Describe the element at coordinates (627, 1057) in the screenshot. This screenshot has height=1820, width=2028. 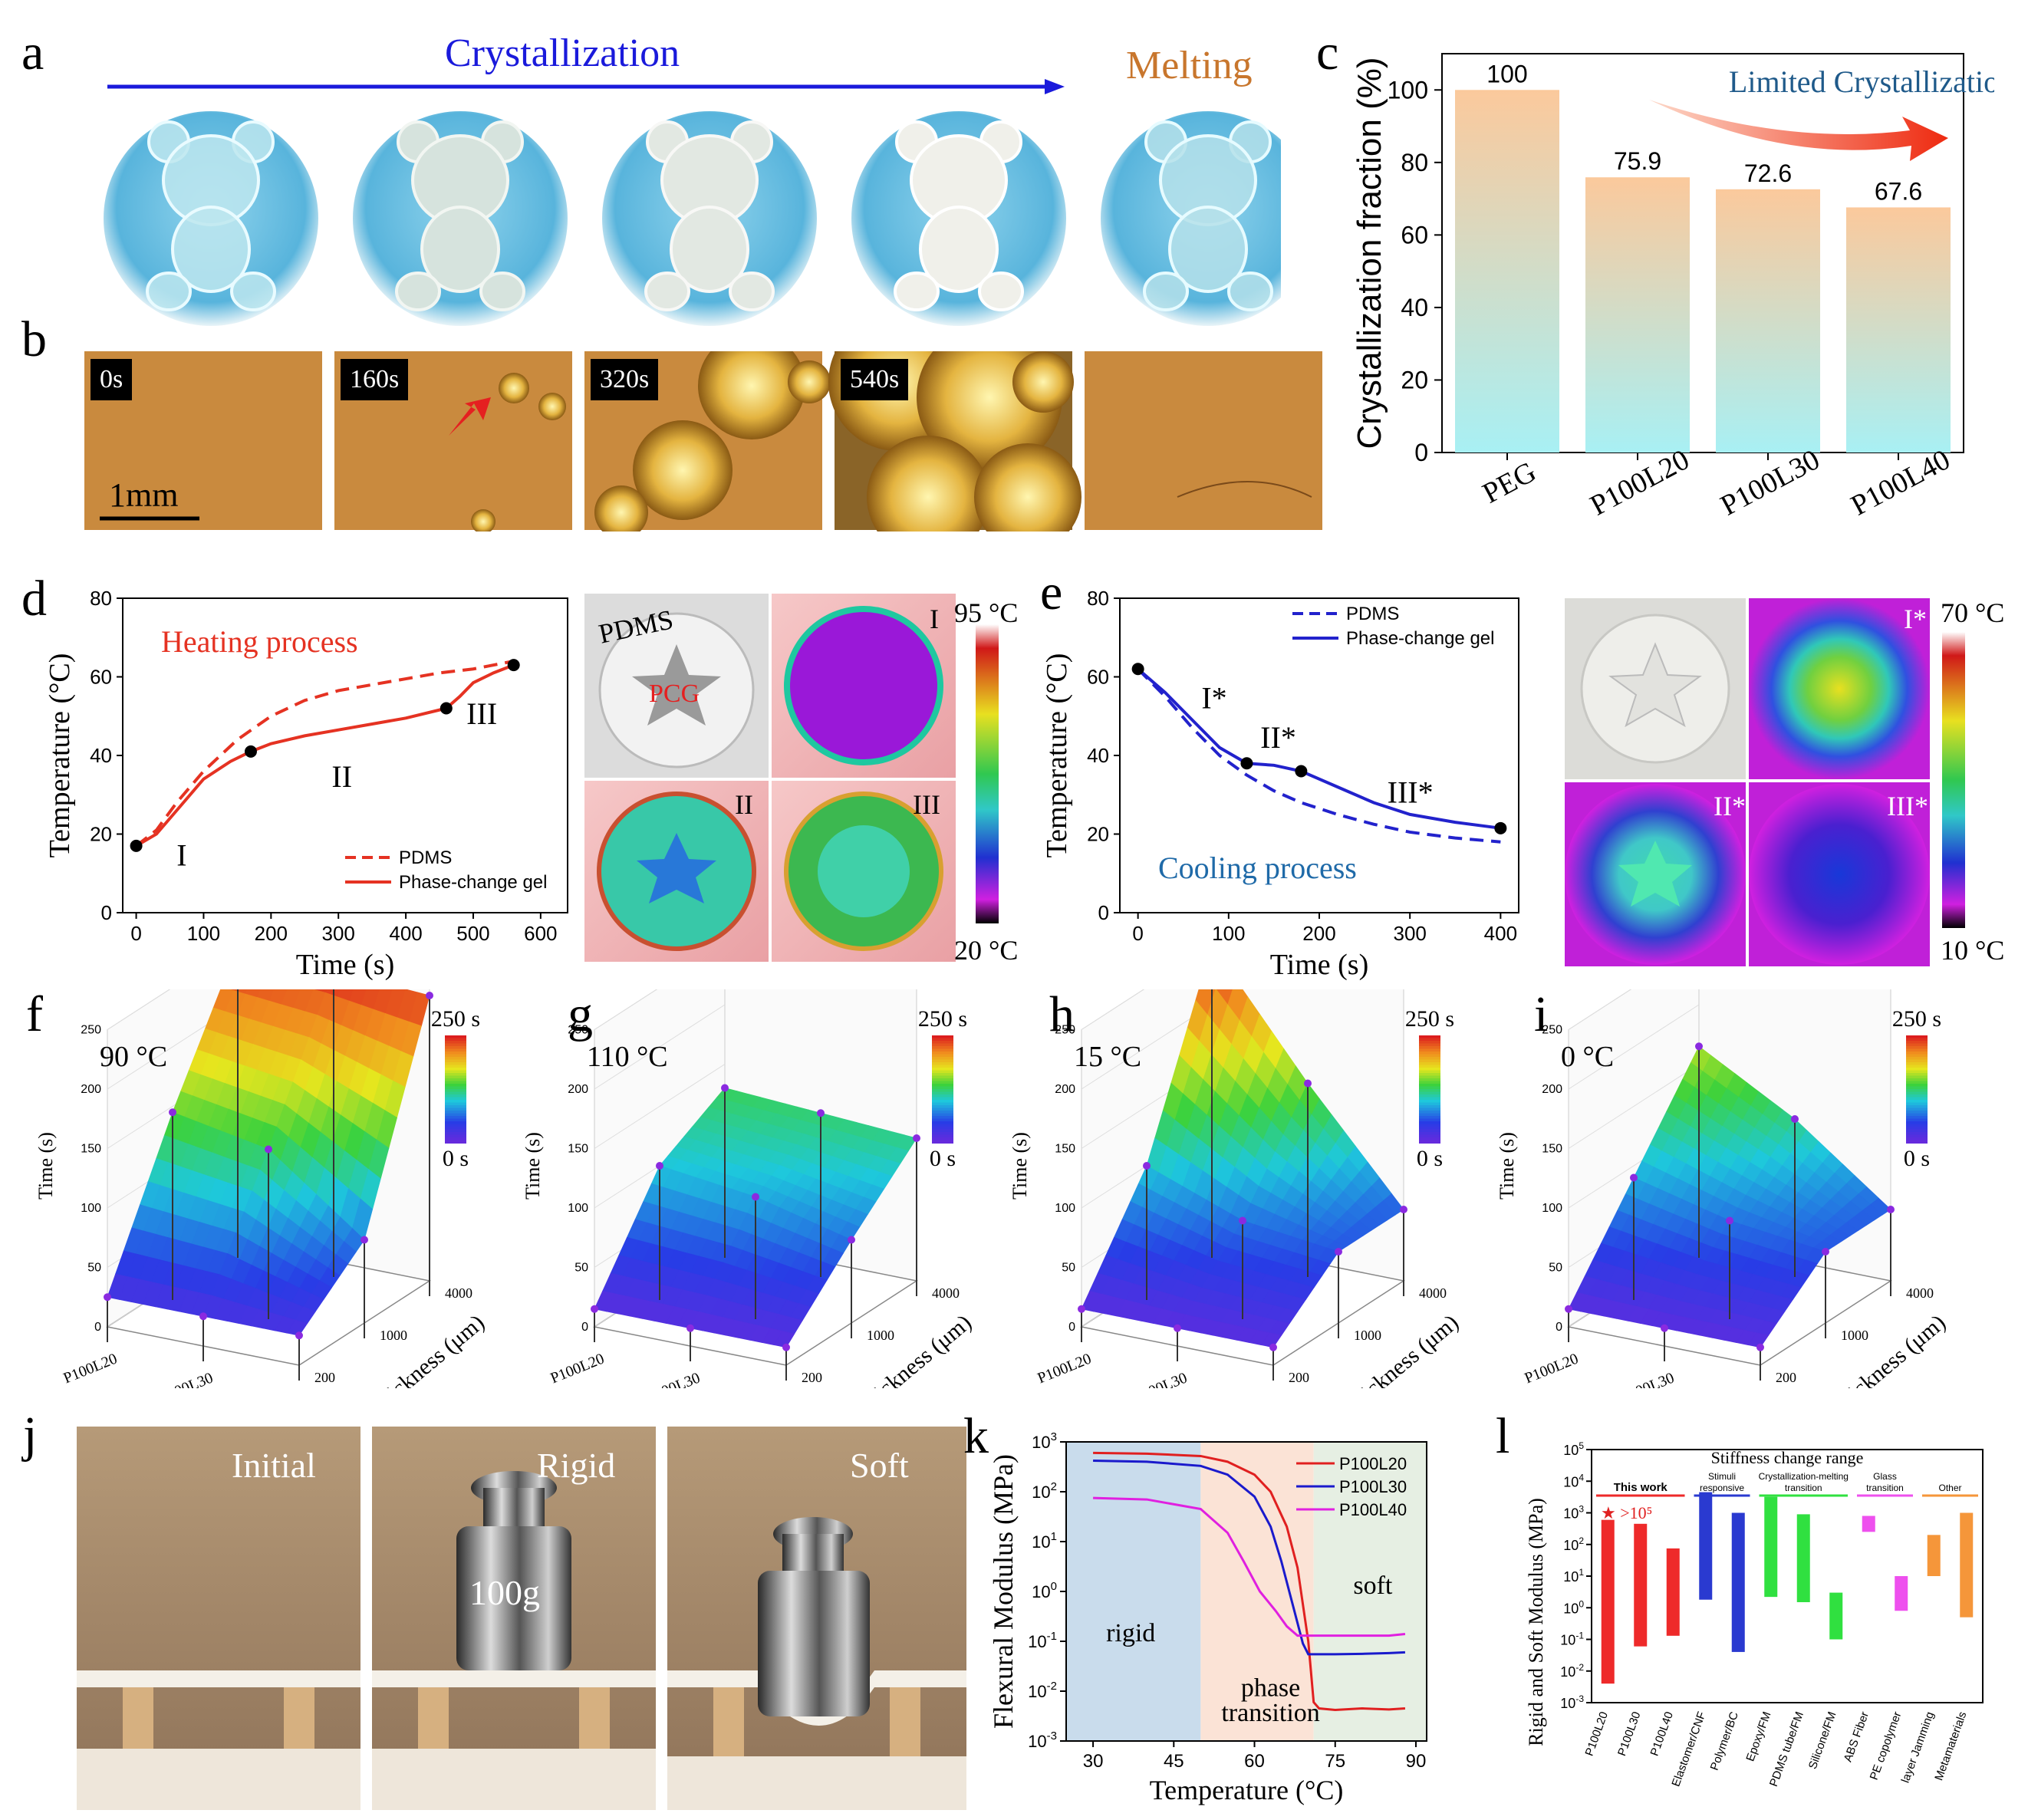
I see `temperature-label: 110 °C` at that location.